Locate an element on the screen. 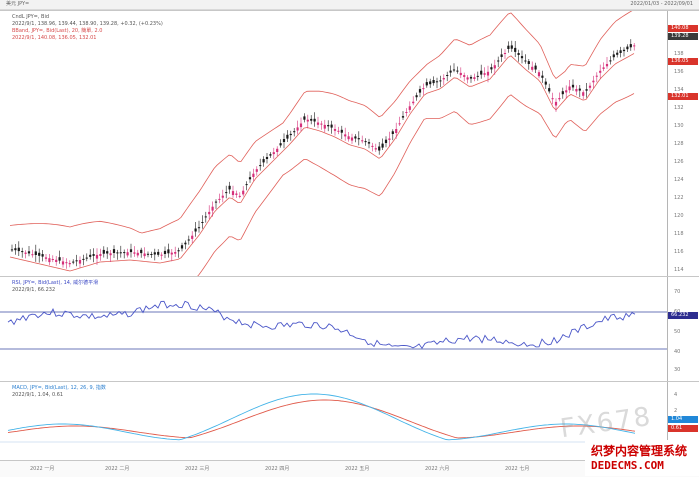 The image size is (699, 477). bband-legend-line-1: BBand, JPY=, Bid(Last), 20, 簡單, 2.0 is located at coordinates (57, 31).